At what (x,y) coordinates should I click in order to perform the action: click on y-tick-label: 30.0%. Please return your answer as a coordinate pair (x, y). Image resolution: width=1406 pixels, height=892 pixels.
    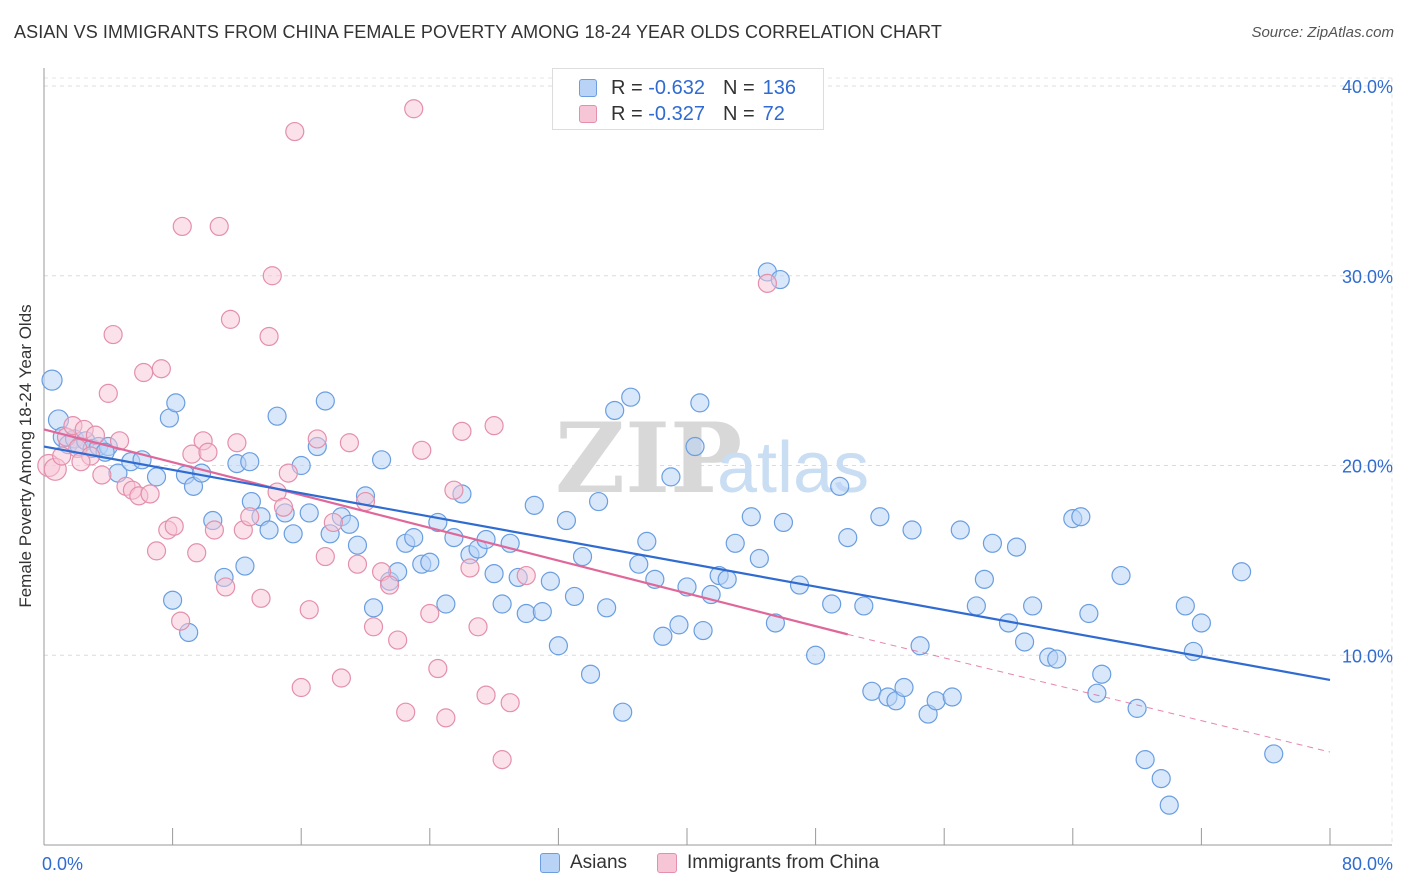
    Looking at the image, I should click on (1367, 277).